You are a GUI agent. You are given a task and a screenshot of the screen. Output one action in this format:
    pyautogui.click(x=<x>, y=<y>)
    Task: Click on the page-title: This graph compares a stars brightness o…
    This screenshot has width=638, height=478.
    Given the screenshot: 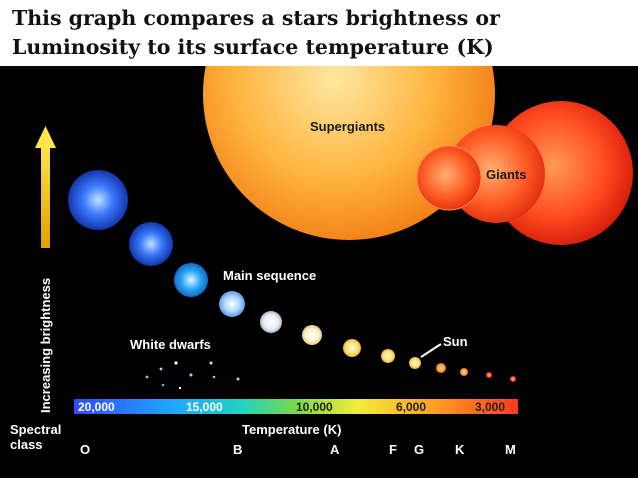 What is the action you would take?
    pyautogui.click(x=322, y=33)
    